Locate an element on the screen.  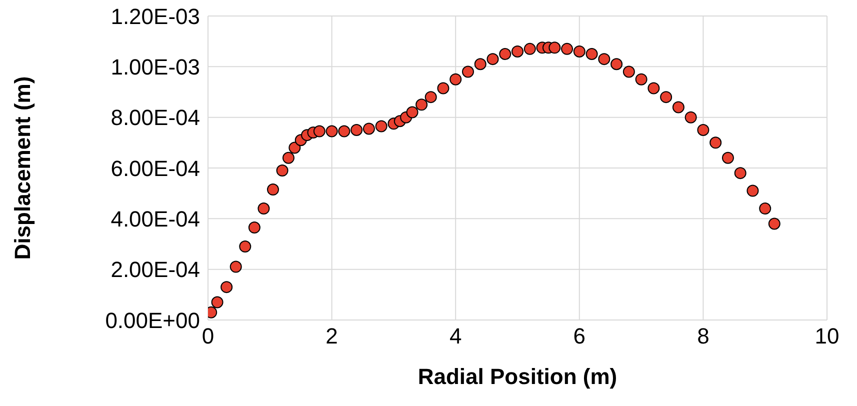
x-tick-label: 10 is located at coordinates (827, 336).